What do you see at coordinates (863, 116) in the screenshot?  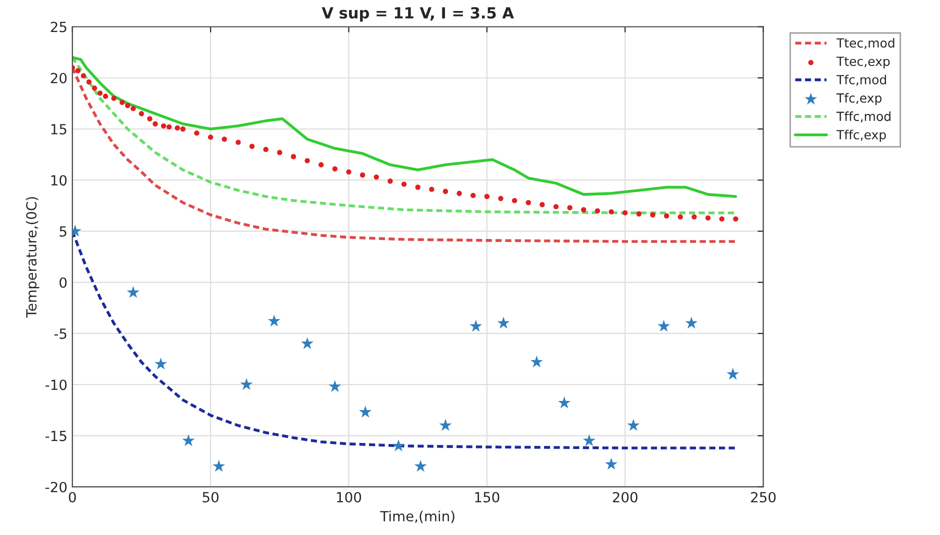 I see `legend-label: Tffc,mod` at bounding box center [863, 116].